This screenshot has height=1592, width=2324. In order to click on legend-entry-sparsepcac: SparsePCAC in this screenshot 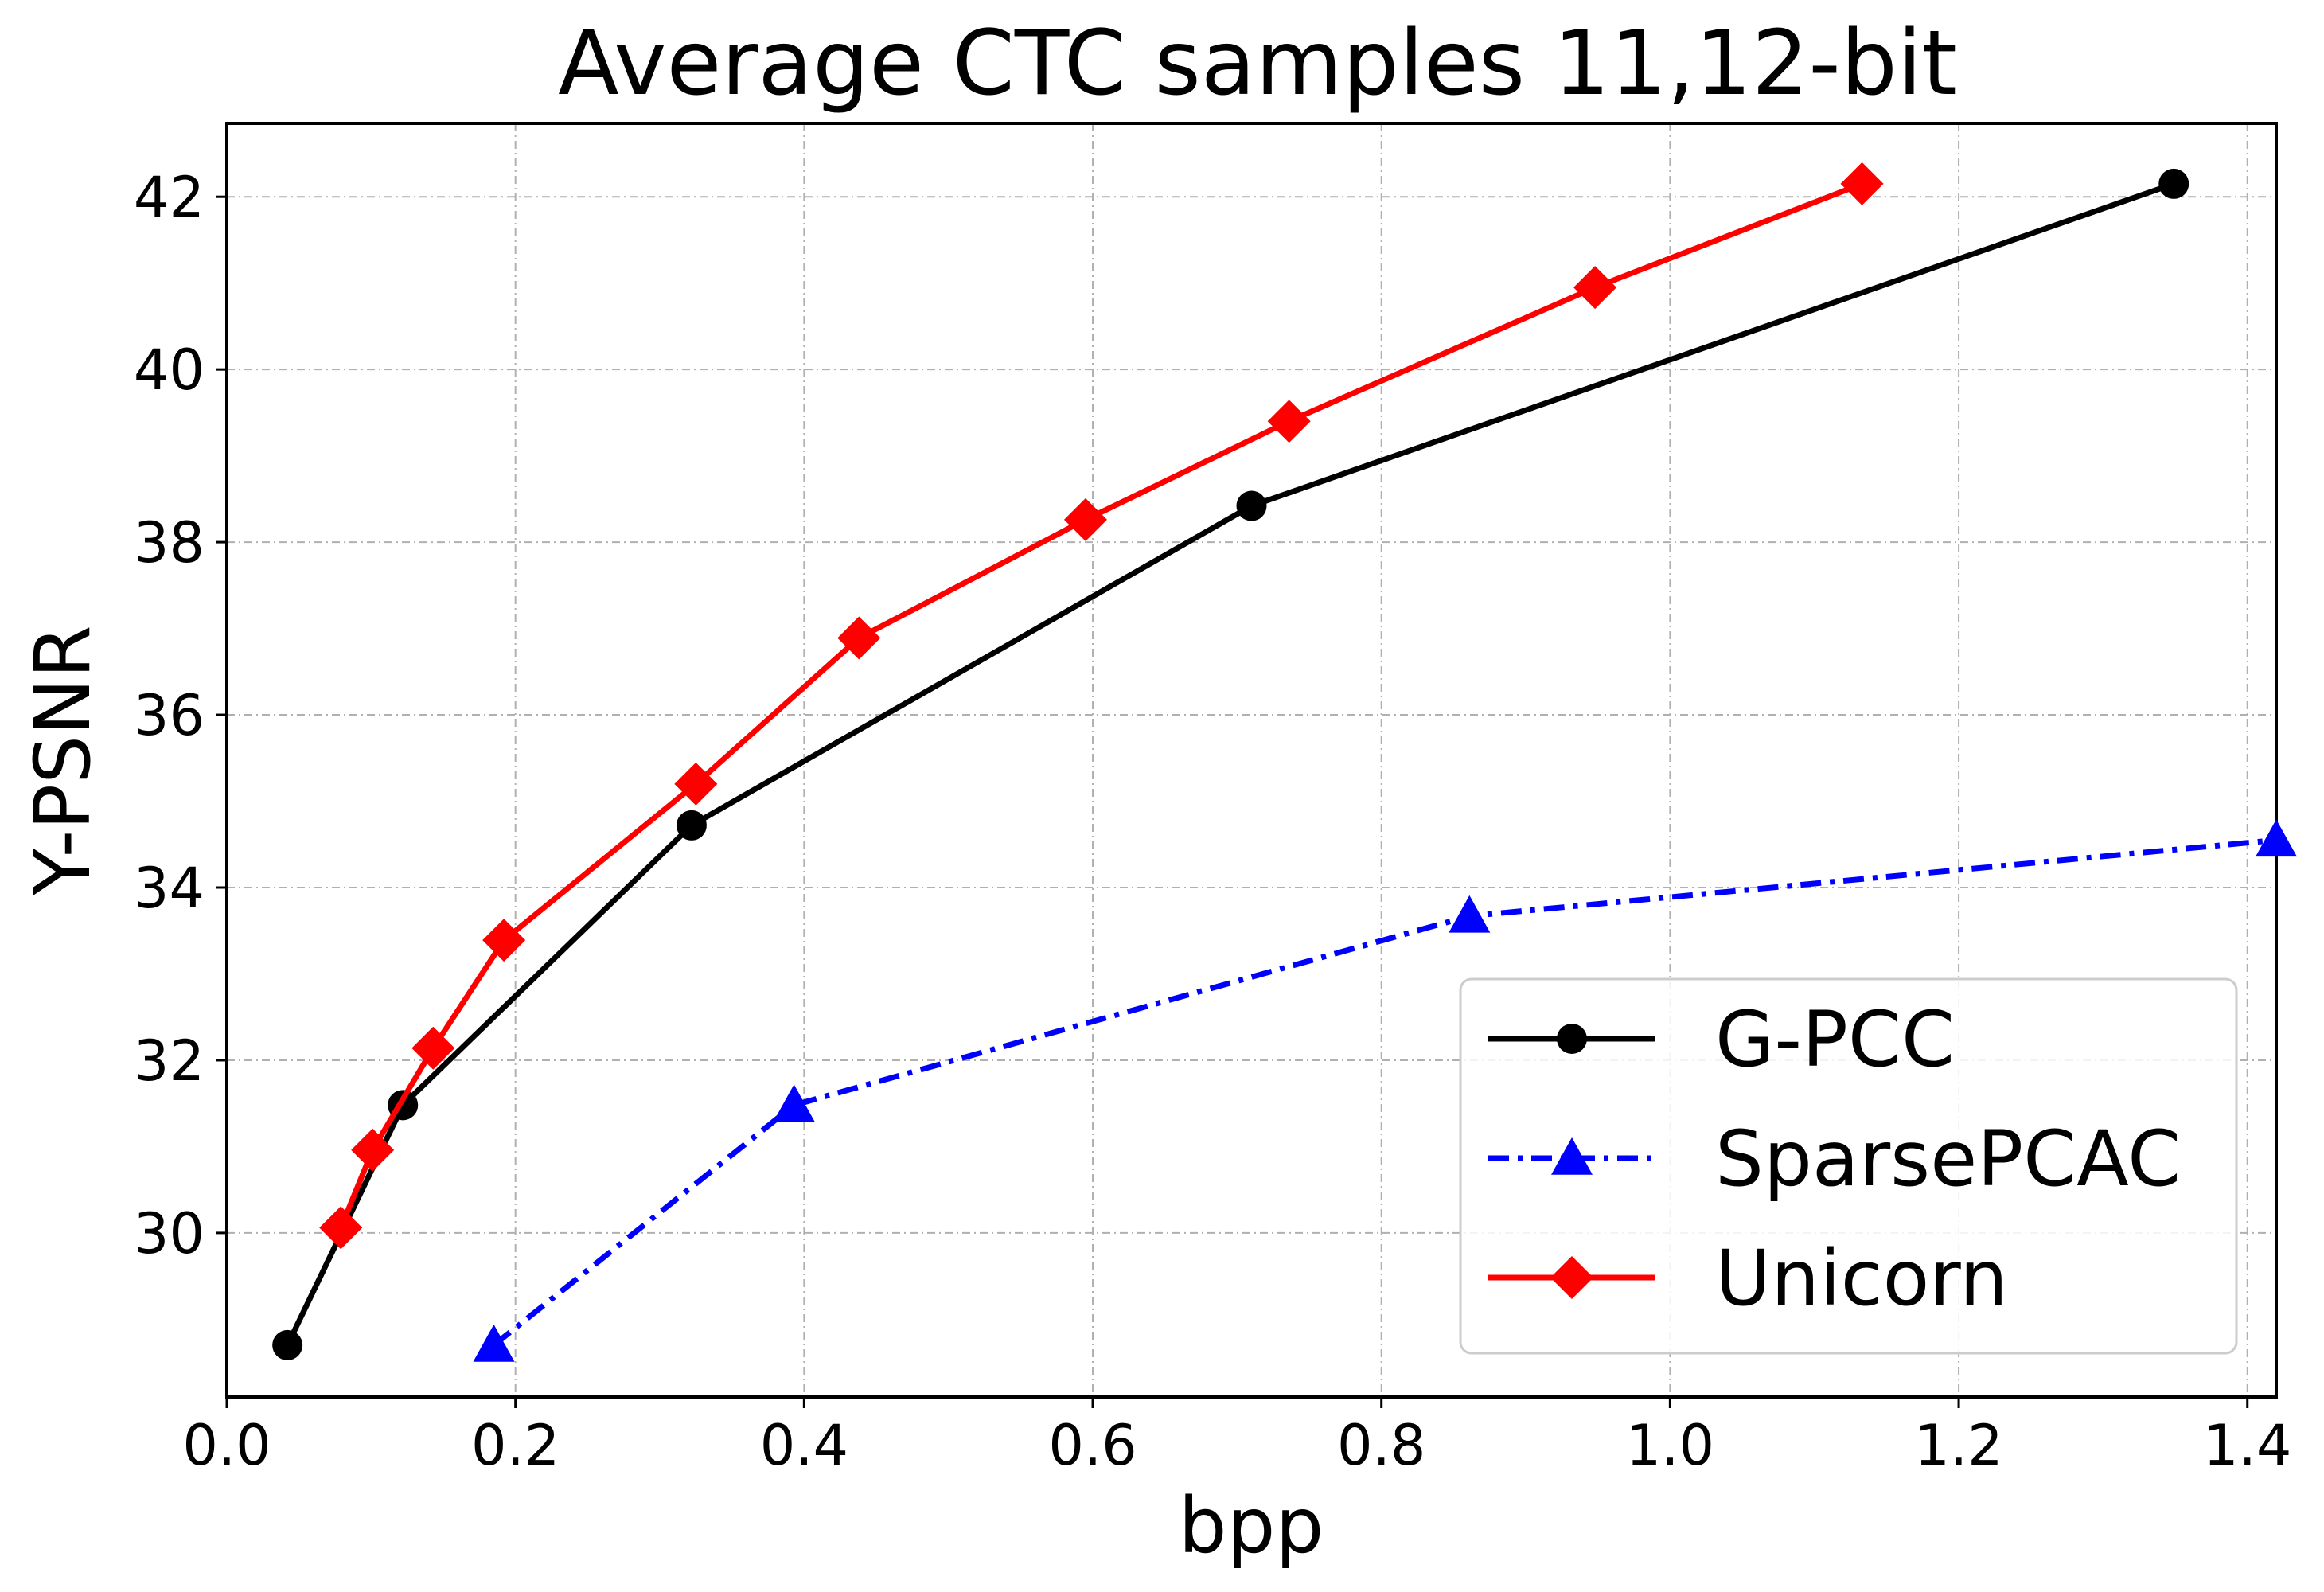, I will do `click(1834, 1159)`.